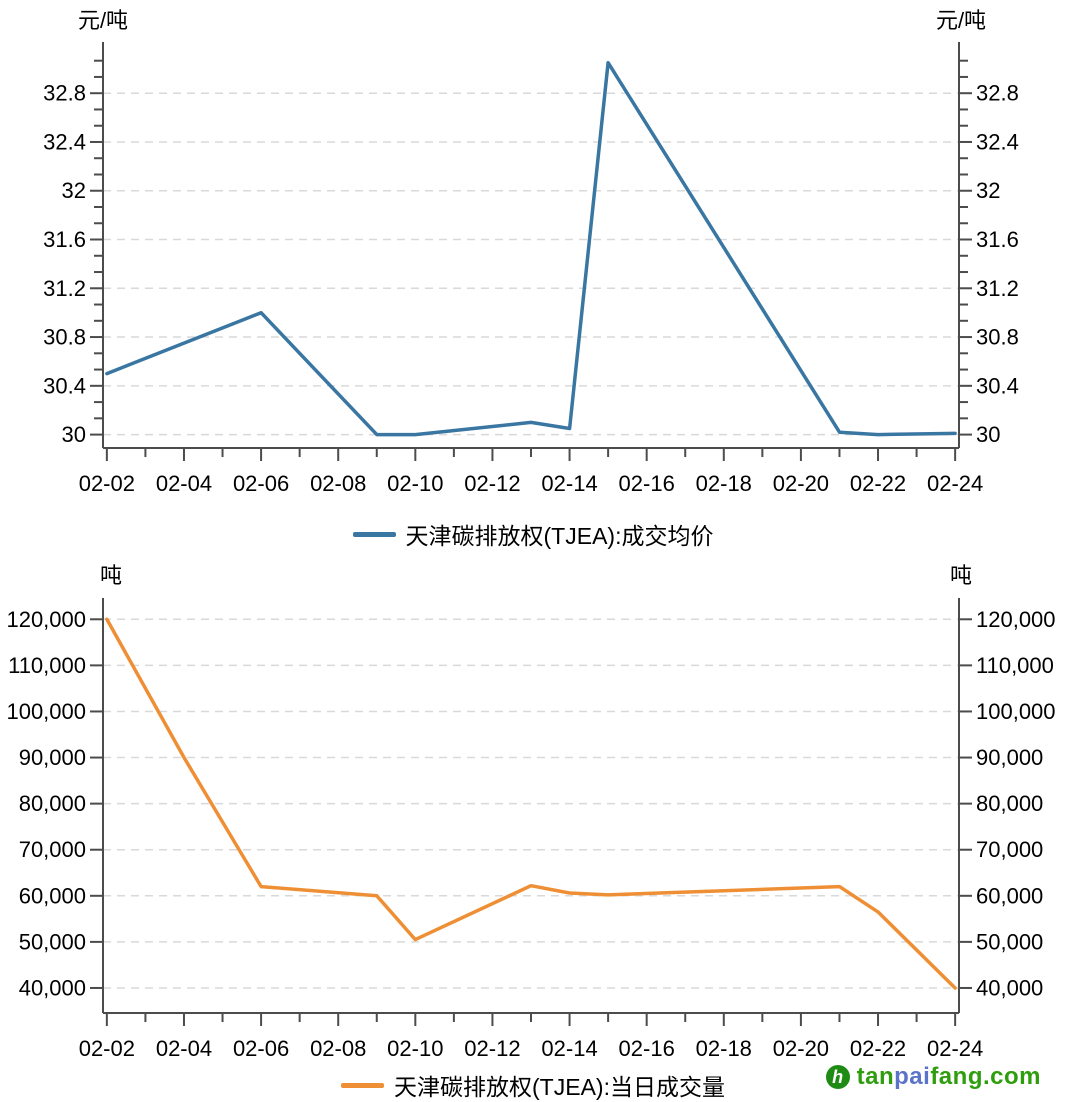  Describe the element at coordinates (111, 575) in the screenshot. I see `volume-y-unit-left: 吨` at that location.